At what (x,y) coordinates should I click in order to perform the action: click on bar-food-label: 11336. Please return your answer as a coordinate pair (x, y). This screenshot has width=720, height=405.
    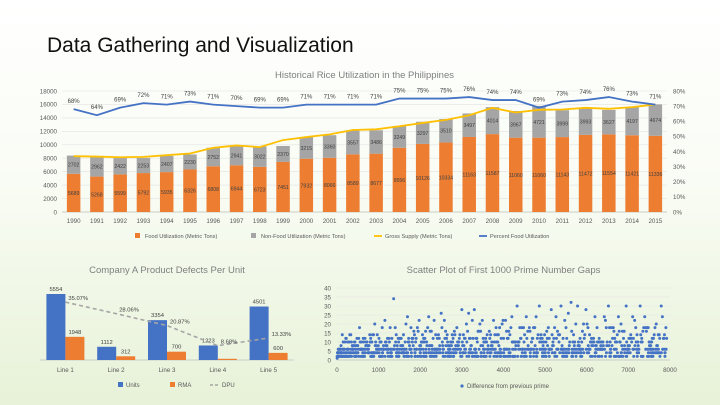
    Looking at the image, I should click on (655, 175).